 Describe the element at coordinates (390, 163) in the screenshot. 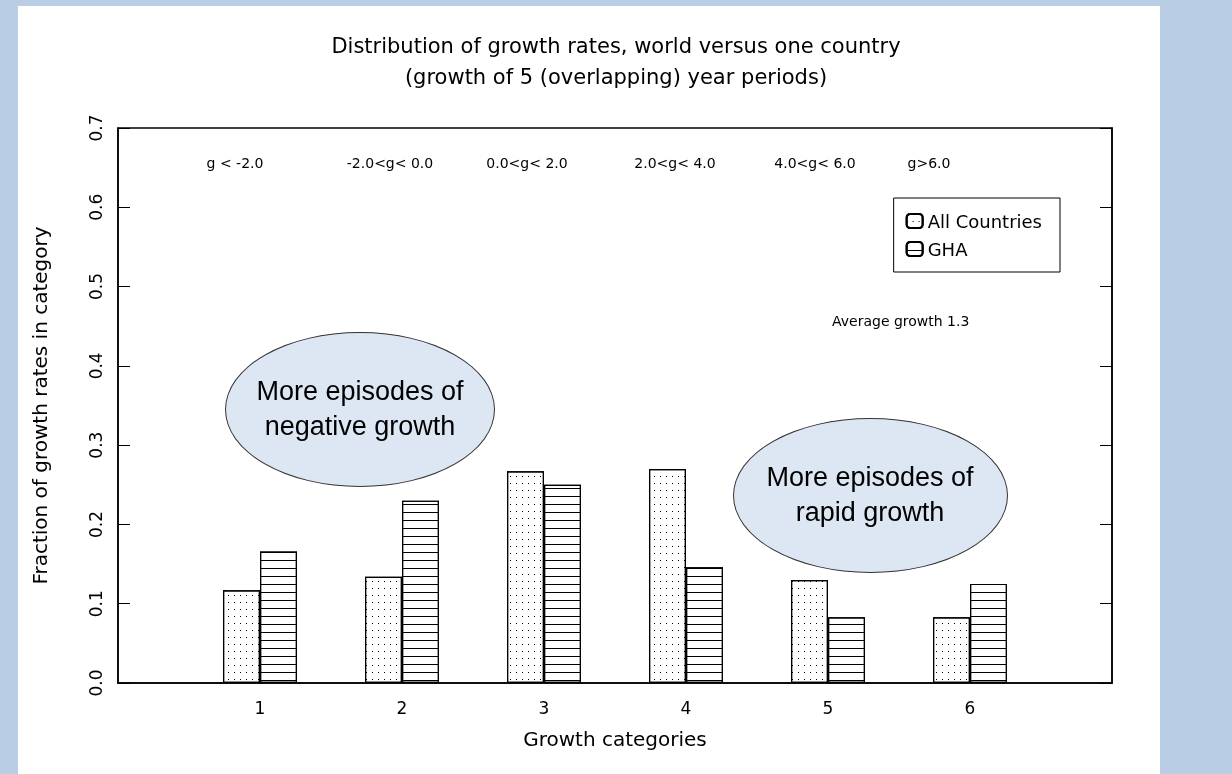

I see `annotation: -2.0<g< 0.0` at that location.